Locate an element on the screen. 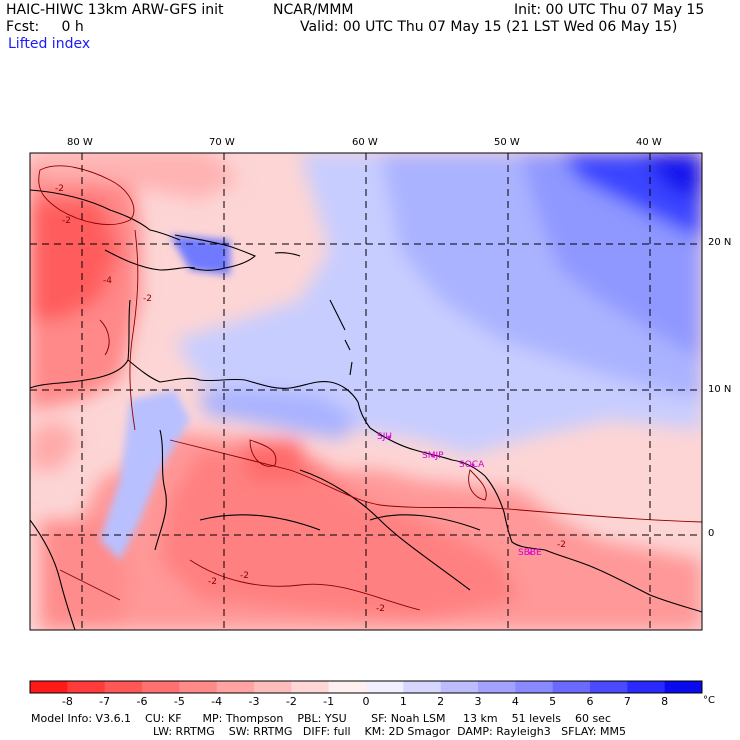  station-dot-smjp is located at coordinates (433, 456).